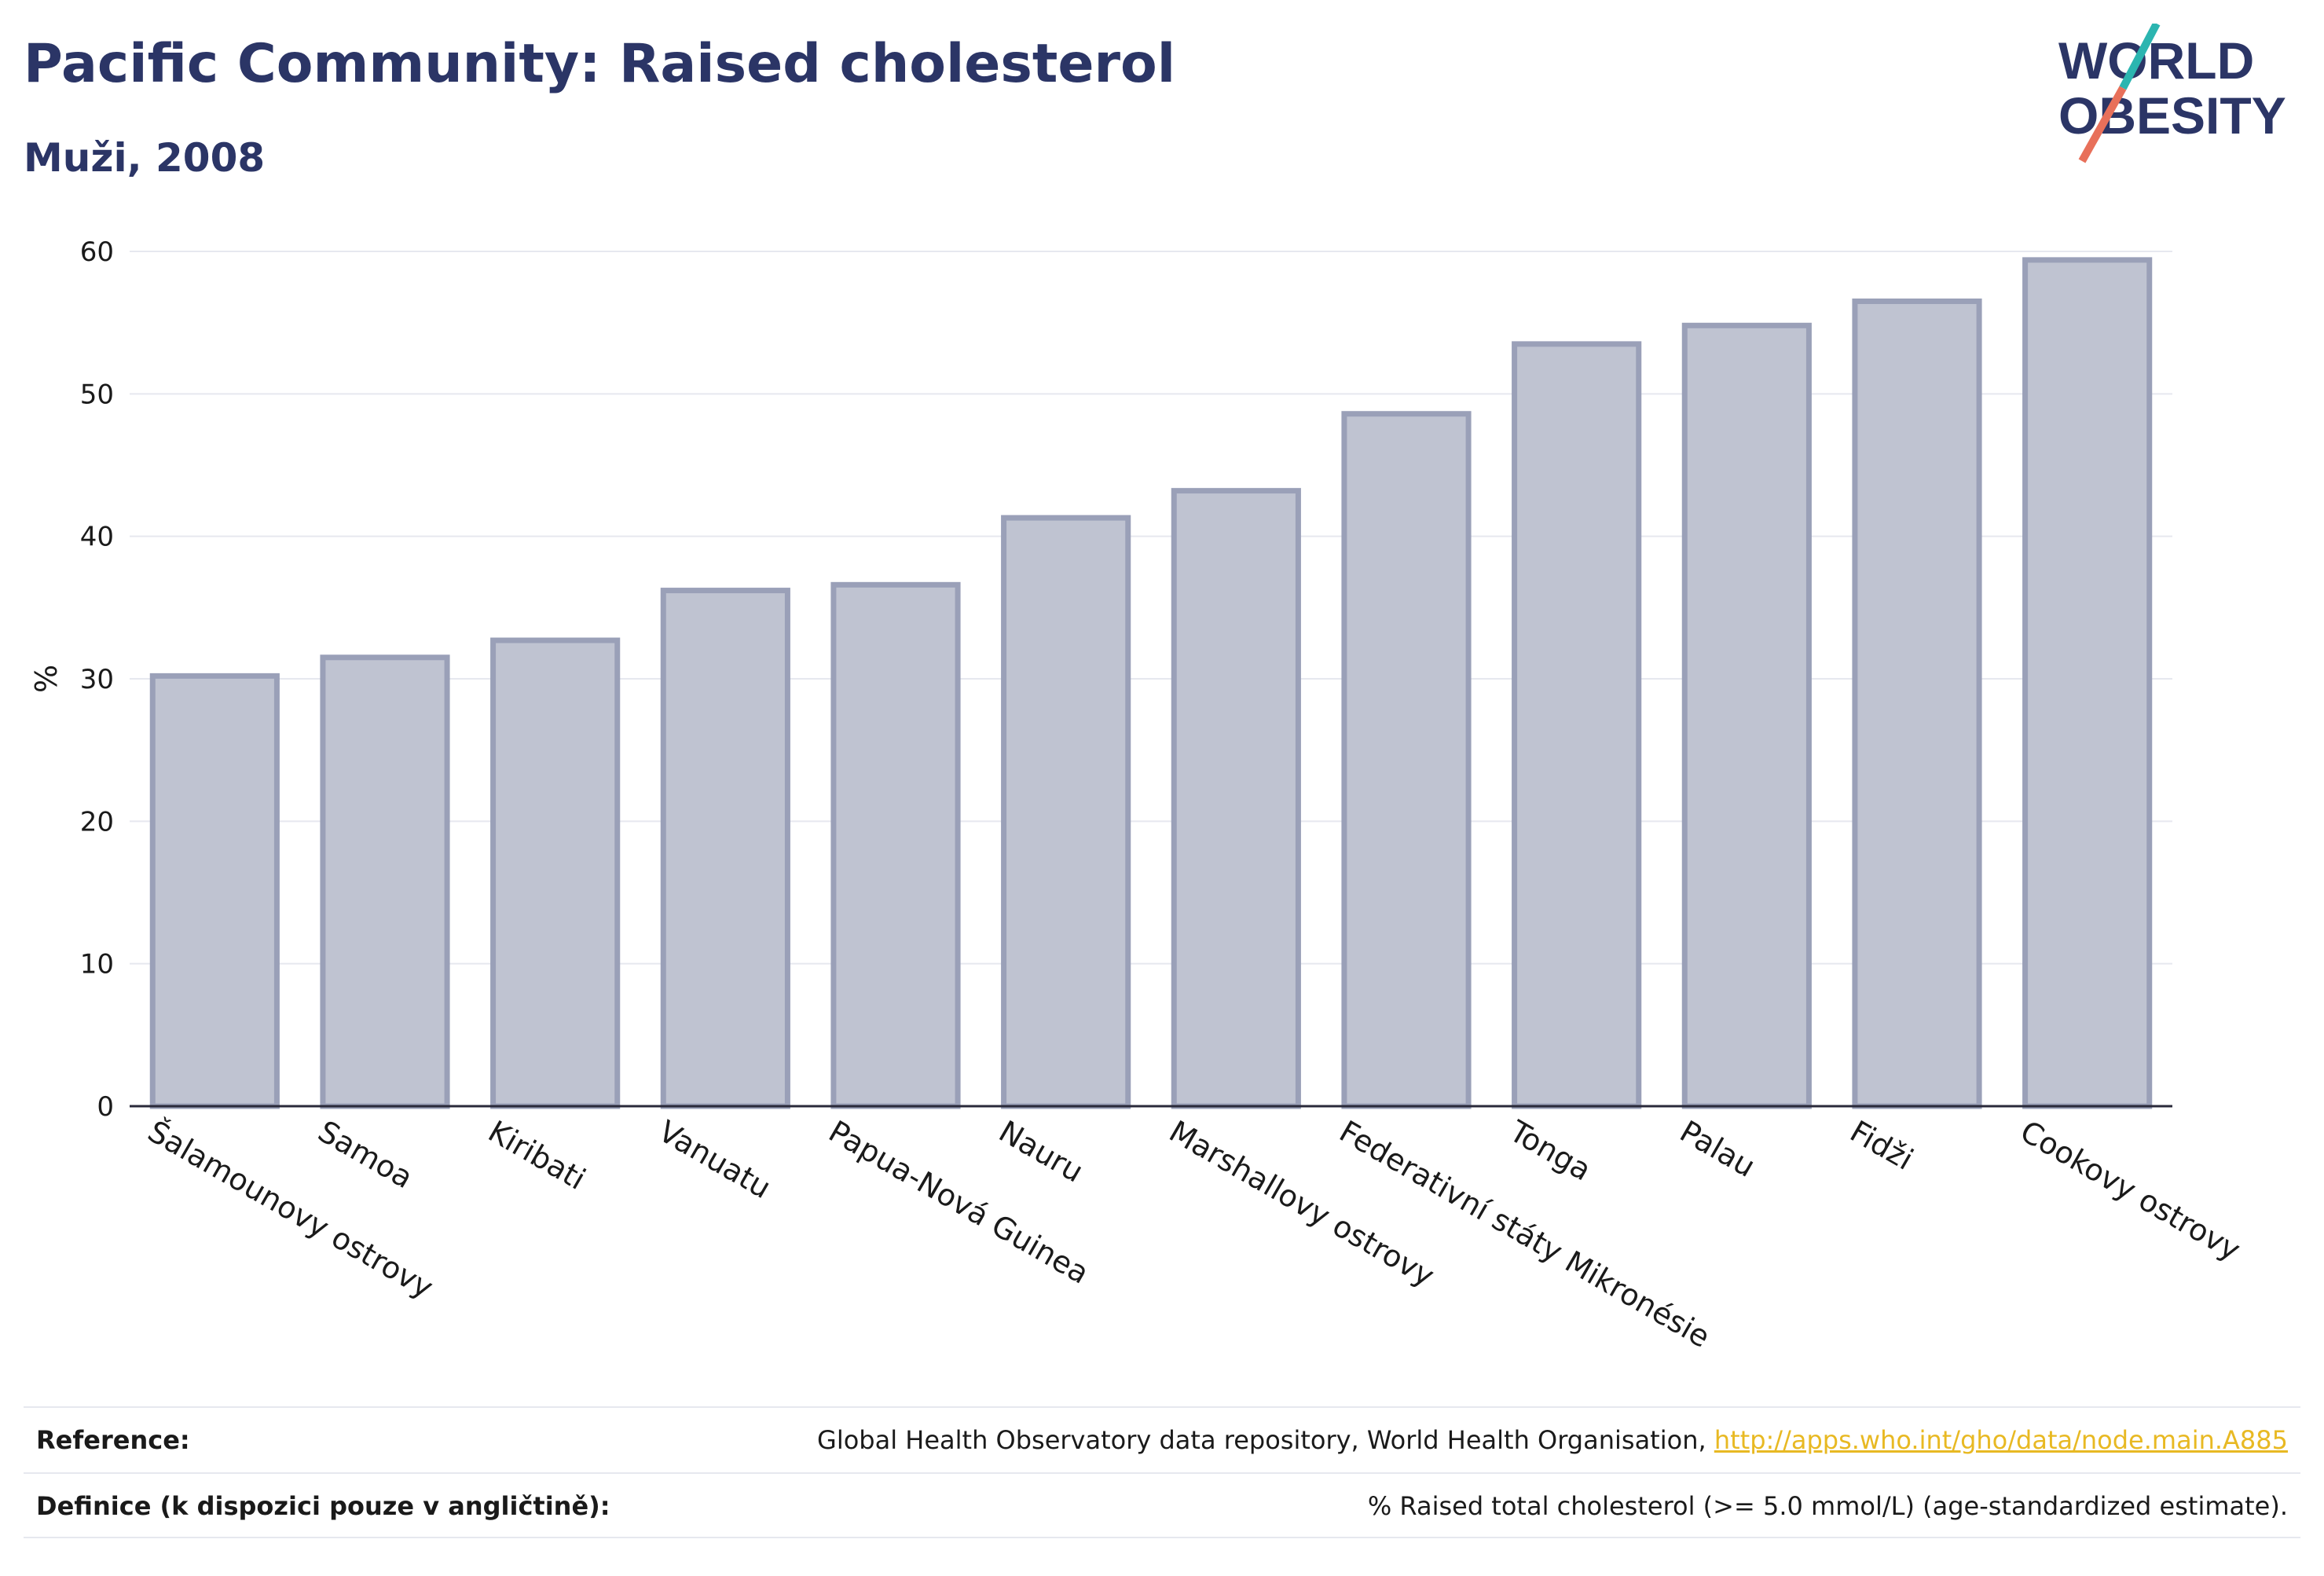 The width and height of the screenshot is (2324, 1576). Describe the element at coordinates (105, 1107) in the screenshot. I see `y-tick-label: 0` at that location.